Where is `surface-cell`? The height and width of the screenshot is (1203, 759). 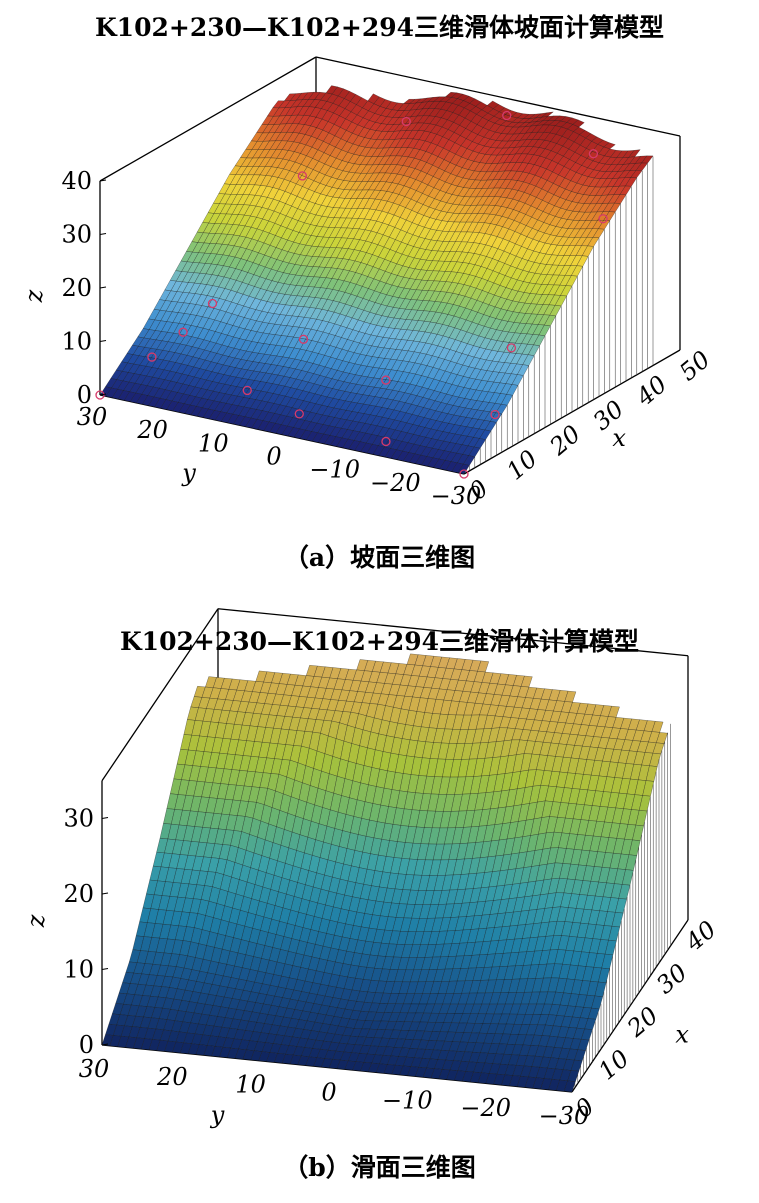 surface-cell is located at coordinates (569, 1086).